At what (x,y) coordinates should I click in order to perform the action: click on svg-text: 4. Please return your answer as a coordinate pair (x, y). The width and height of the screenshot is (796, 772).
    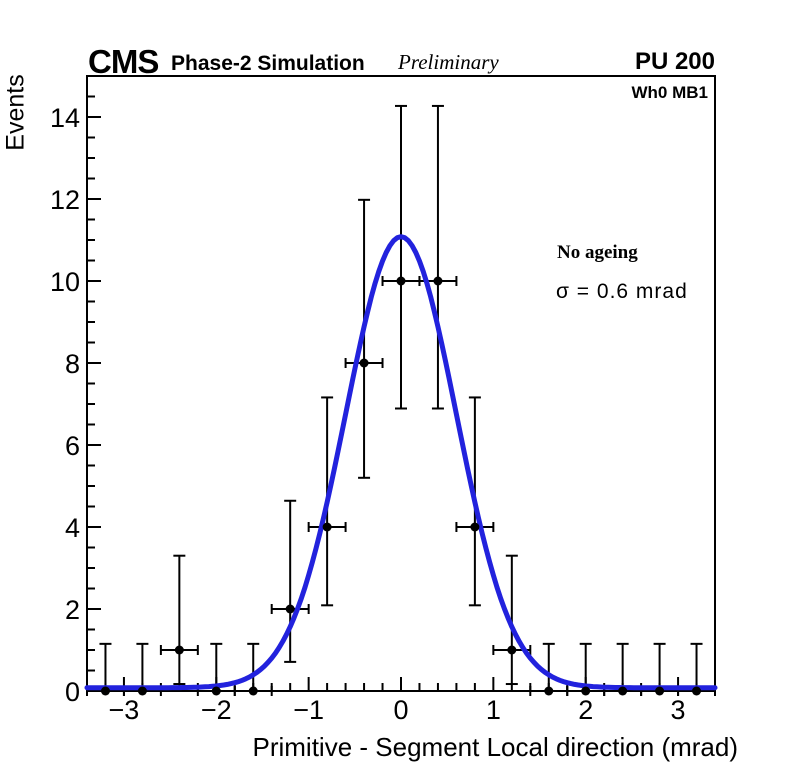
    Looking at the image, I should click on (72, 528).